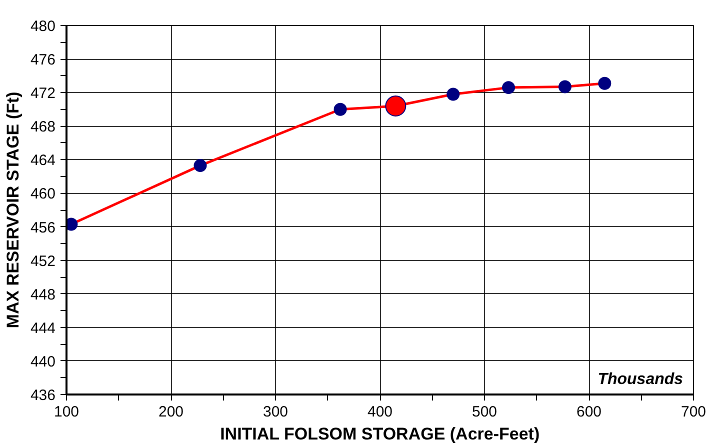  What do you see at coordinates (12, 210) in the screenshot?
I see `y-axis-title: MAX RESERVOIR STAGE (Ft)` at bounding box center [12, 210].